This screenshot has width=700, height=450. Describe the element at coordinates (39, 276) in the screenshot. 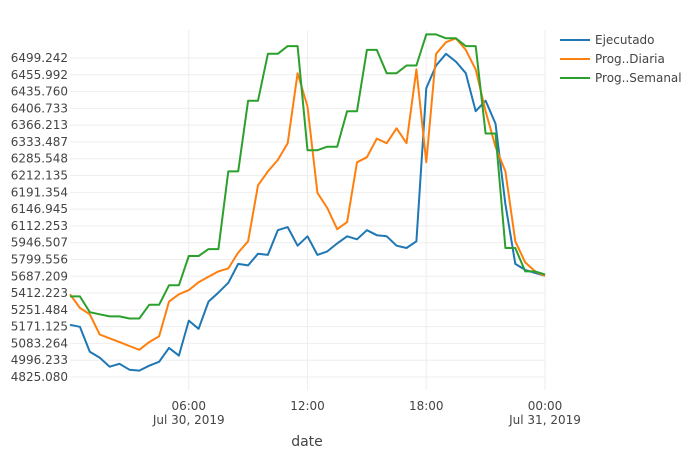

I see `y-tick-label: 5687.209` at that location.